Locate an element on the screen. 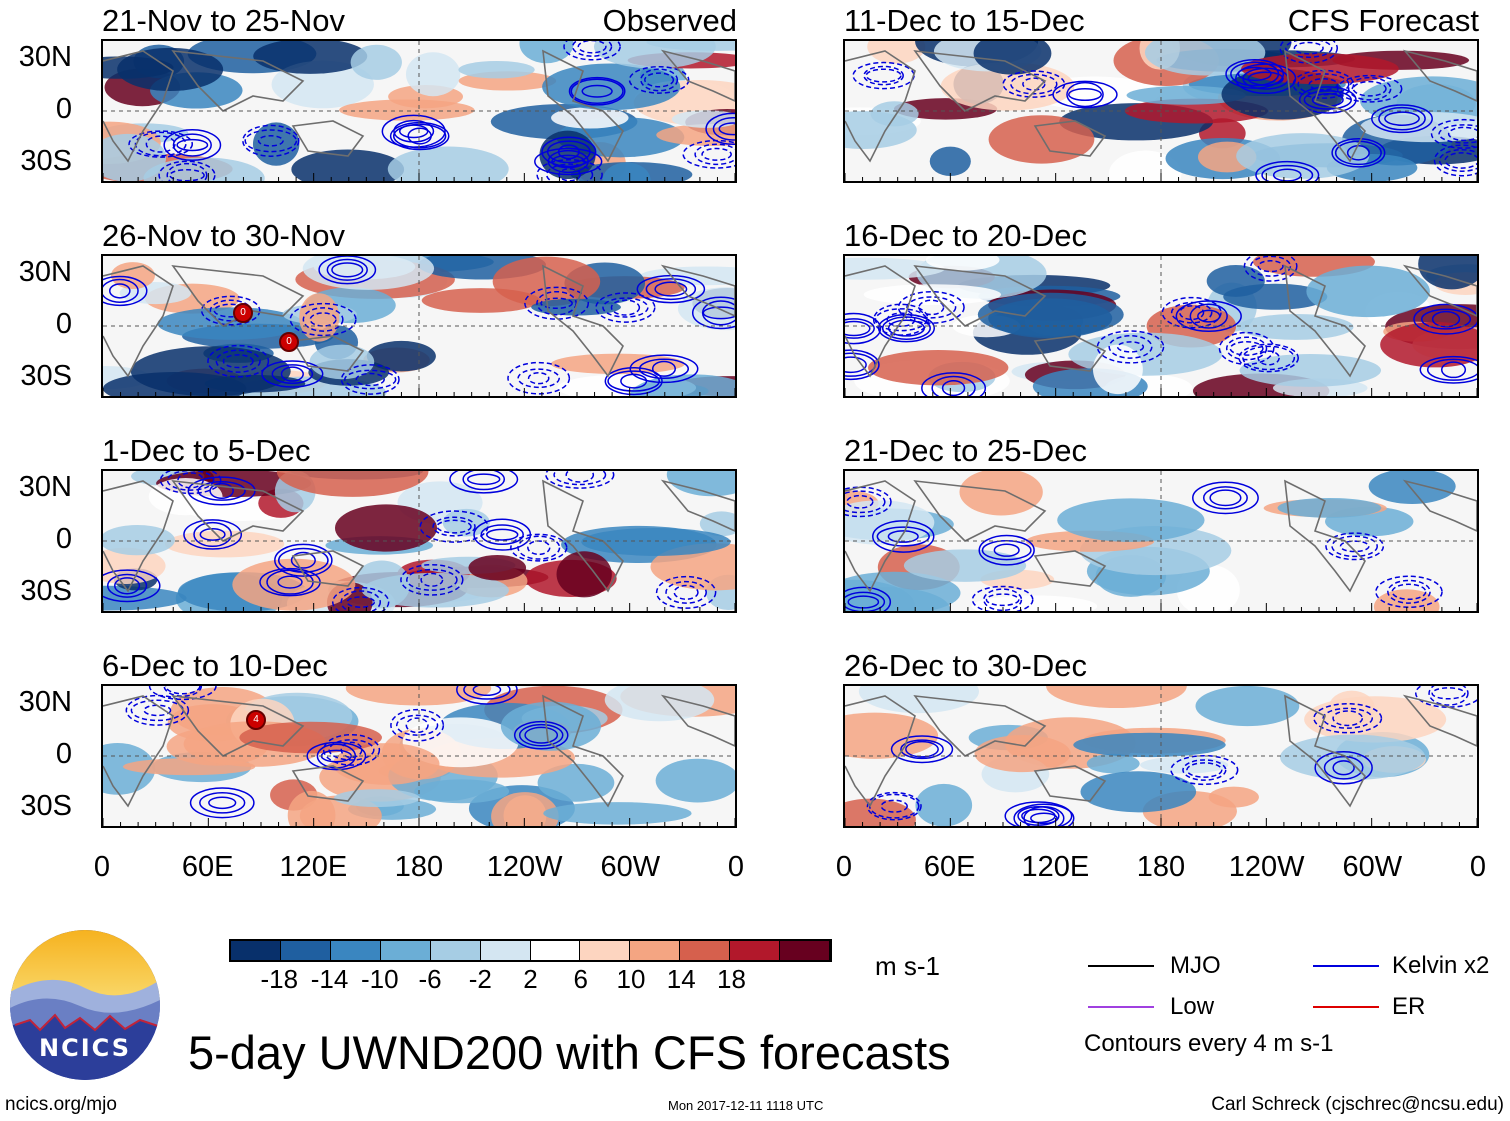 Image resolution: width=1510 pixels, height=1121 pixels. legend-line-kelvin is located at coordinates (1346, 966).